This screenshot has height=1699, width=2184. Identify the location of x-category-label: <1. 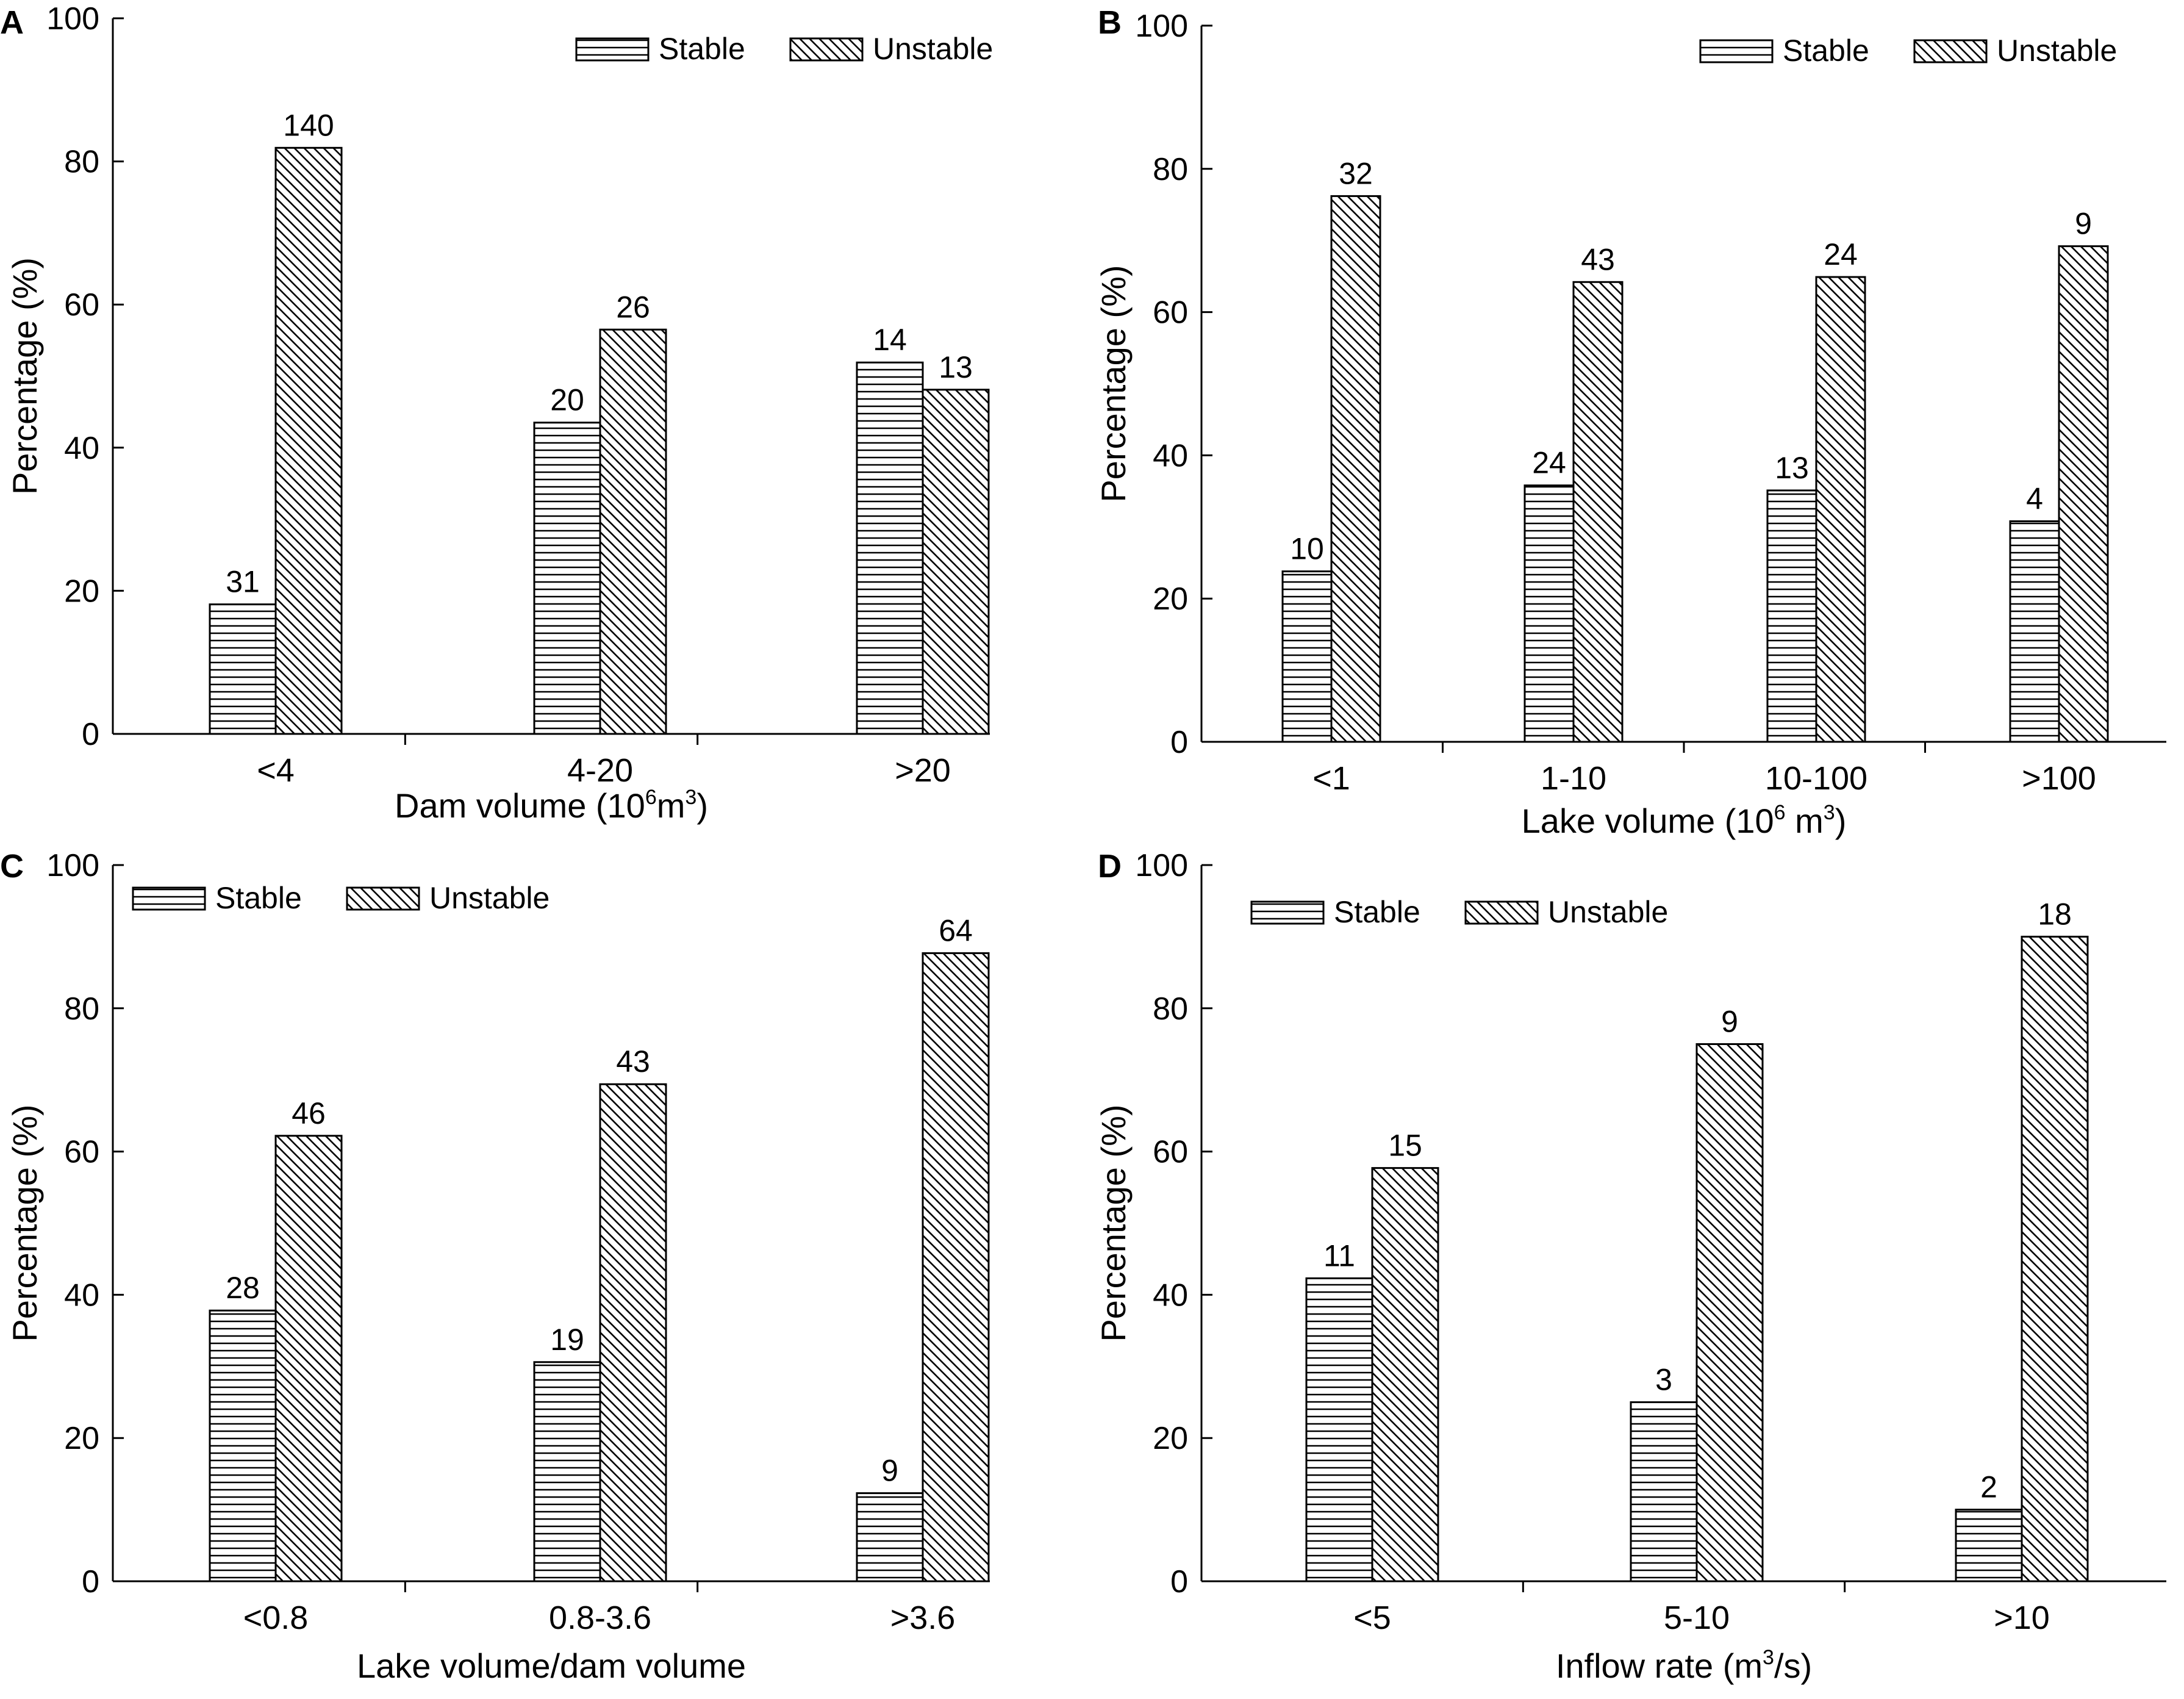
(1331, 778).